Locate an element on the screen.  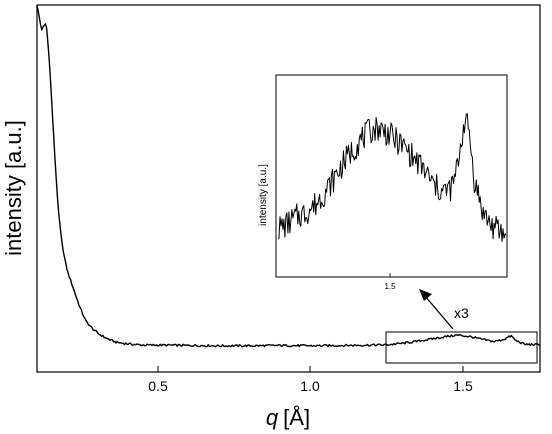
x-tick-label-1-5: 1.5 is located at coordinates (463, 386).